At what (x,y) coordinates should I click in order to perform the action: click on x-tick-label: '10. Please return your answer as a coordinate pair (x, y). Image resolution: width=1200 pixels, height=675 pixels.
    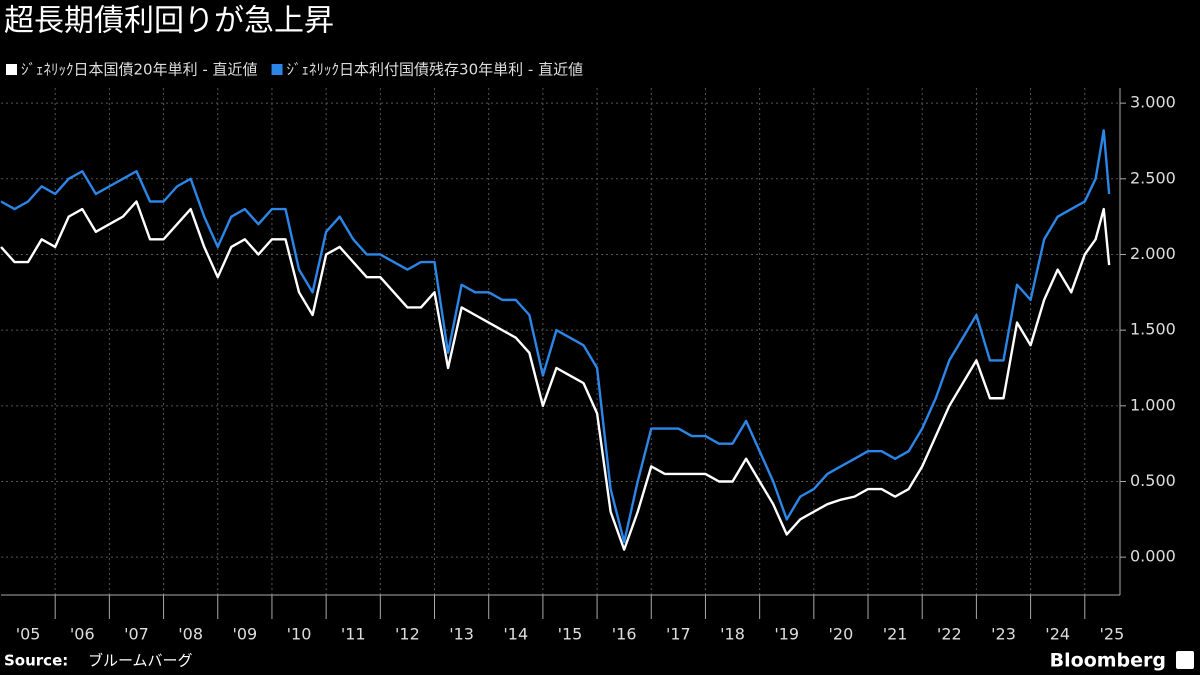
    Looking at the image, I should click on (299, 634).